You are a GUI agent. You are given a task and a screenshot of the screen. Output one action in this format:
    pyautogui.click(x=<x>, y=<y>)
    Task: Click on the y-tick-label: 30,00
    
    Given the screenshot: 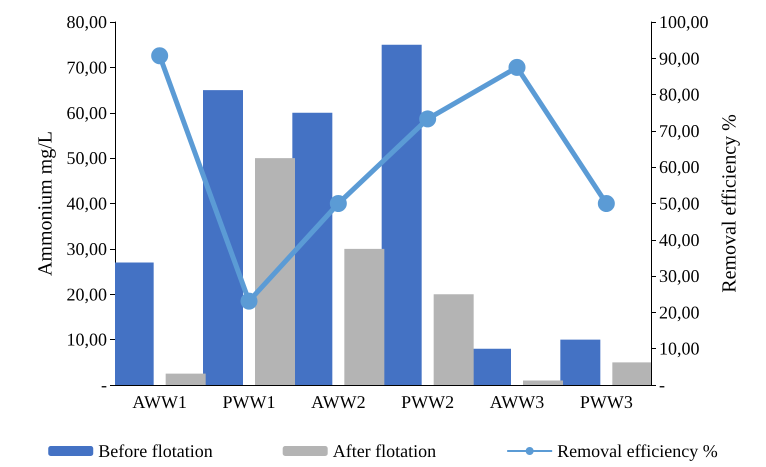 What is the action you would take?
    pyautogui.click(x=86, y=248)
    